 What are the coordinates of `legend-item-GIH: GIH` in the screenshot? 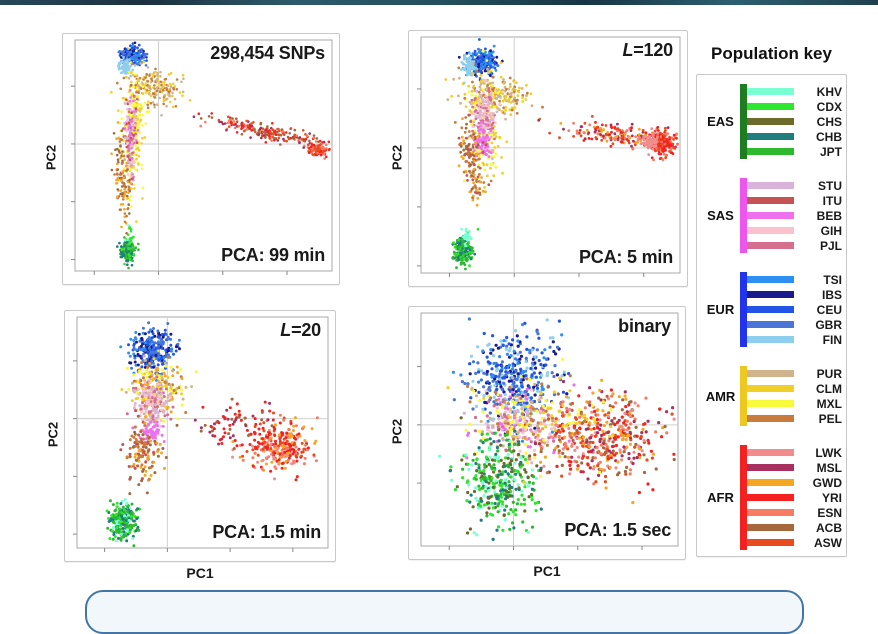 It's located at (794, 230).